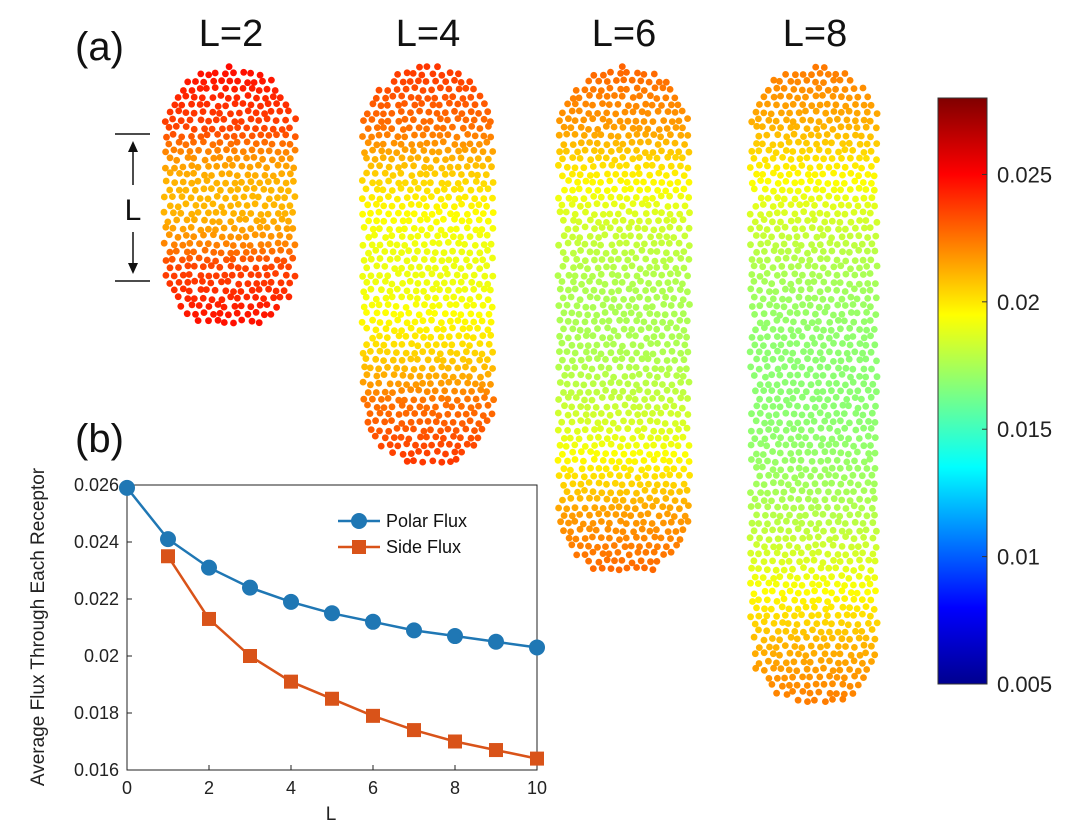 This screenshot has height=831, width=1080. Describe the element at coordinates (1018, 557) in the screenshot. I see `colorbar-tick-label: 0.01` at that location.